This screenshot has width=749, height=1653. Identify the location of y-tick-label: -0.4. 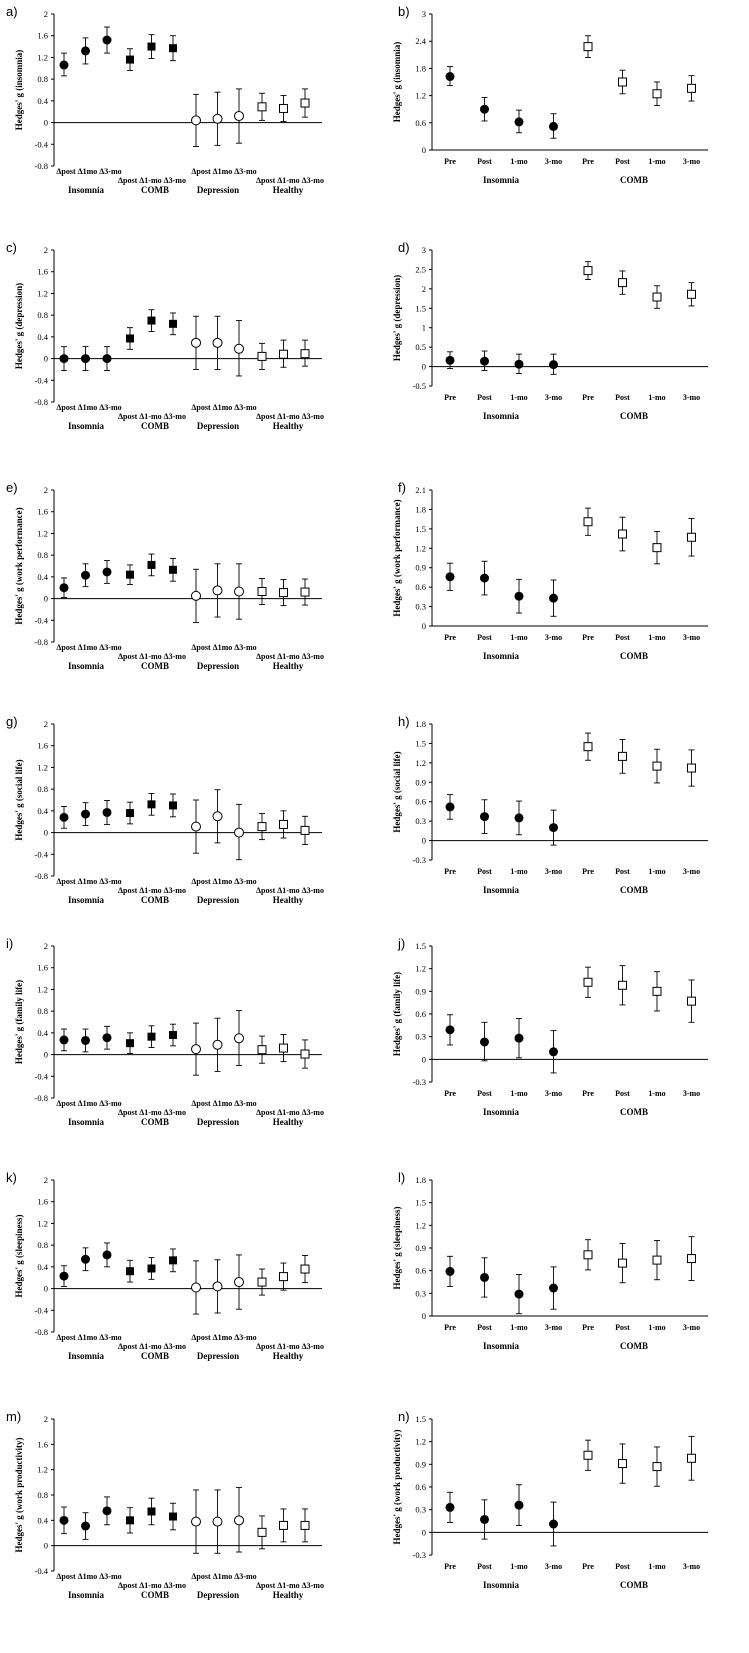
(42, 854).